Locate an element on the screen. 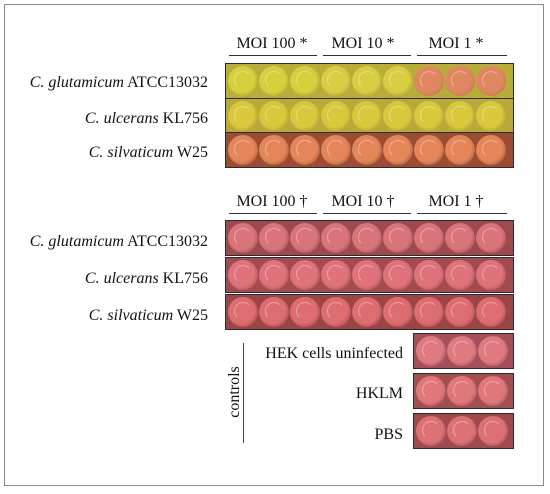 The width and height of the screenshot is (550, 494). top-row-label-2: C. ulcerans KL756 is located at coordinates (146, 119).